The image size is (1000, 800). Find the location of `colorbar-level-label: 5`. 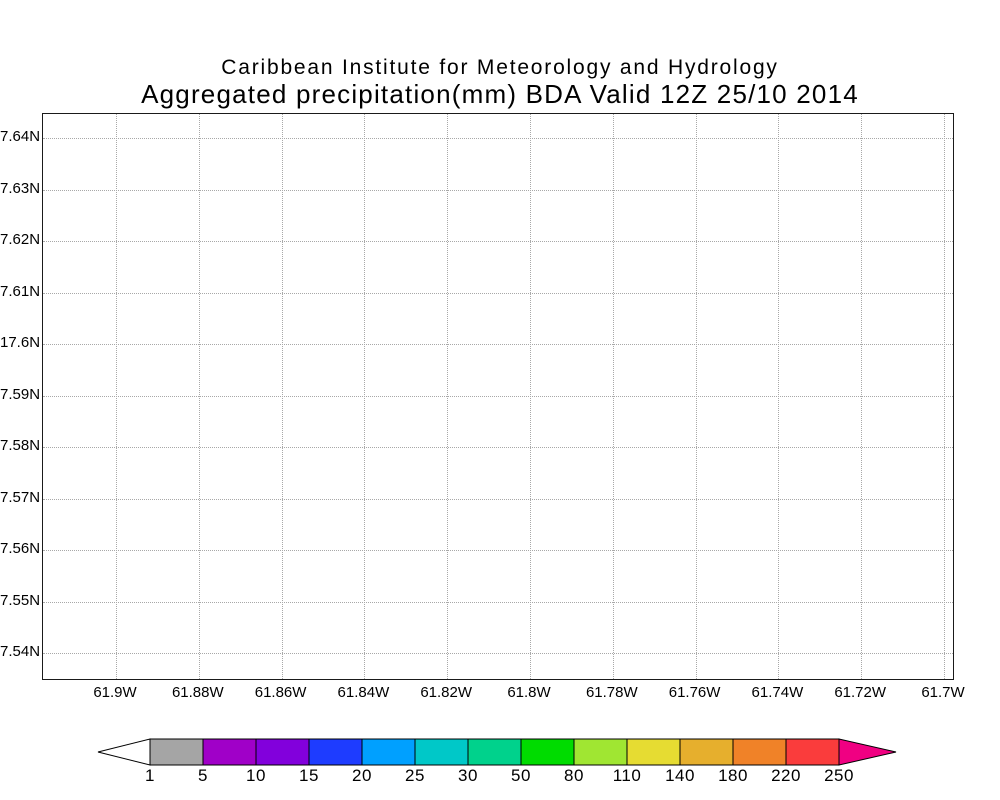

colorbar-level-label: 5 is located at coordinates (203, 775).